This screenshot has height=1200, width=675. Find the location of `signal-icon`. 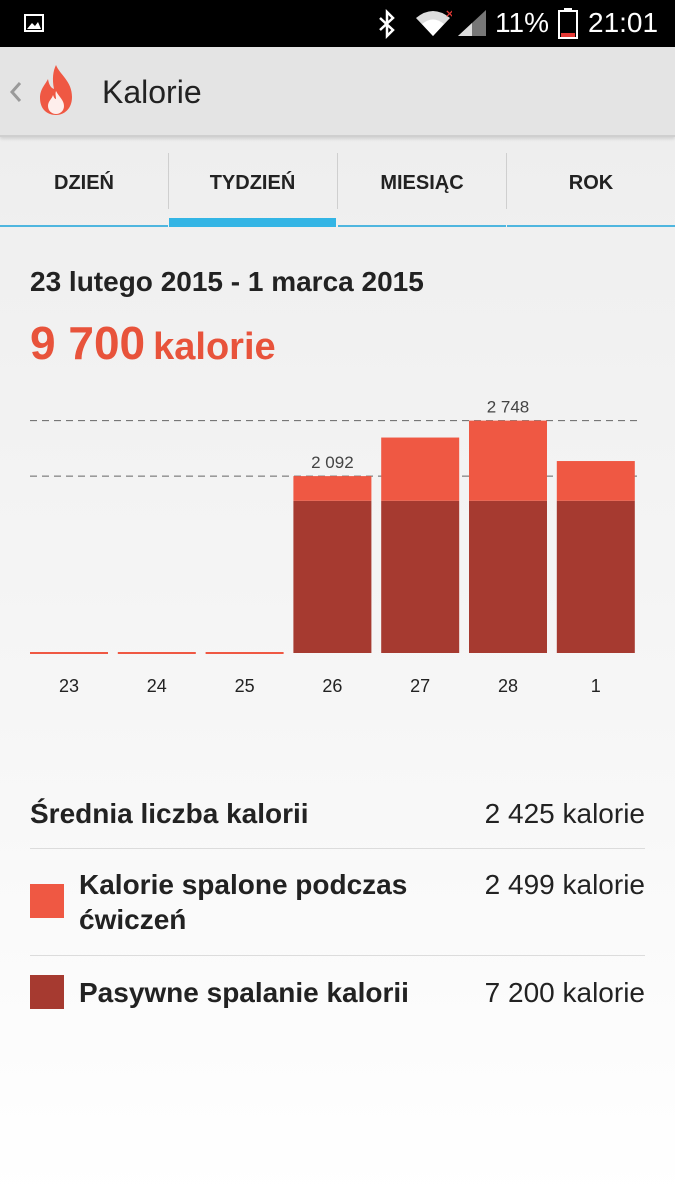

signal-icon is located at coordinates (472, 23).